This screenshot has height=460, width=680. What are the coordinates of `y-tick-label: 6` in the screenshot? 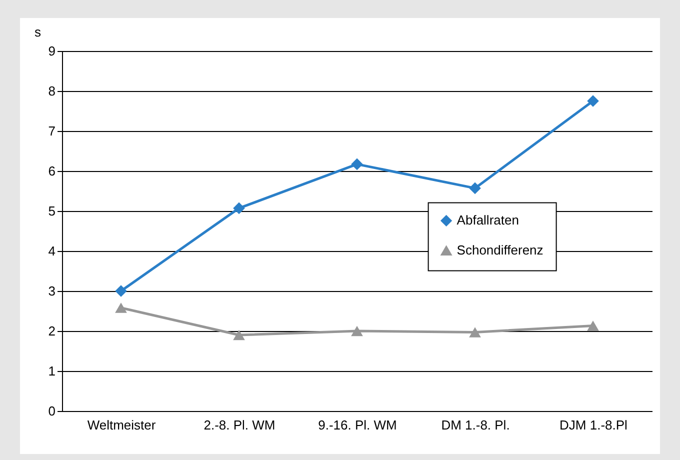 It's located at (52, 171).